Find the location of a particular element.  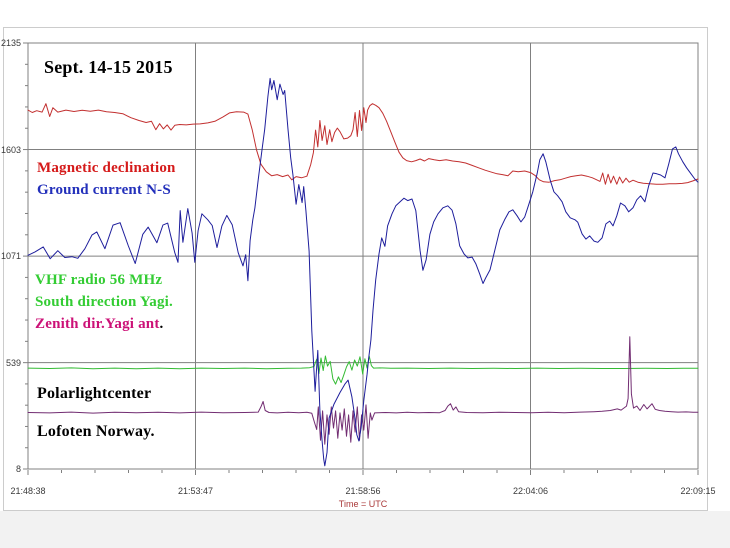

series-vhf-radio-56-mhz-south-direction-yagi is located at coordinates (363, 370).